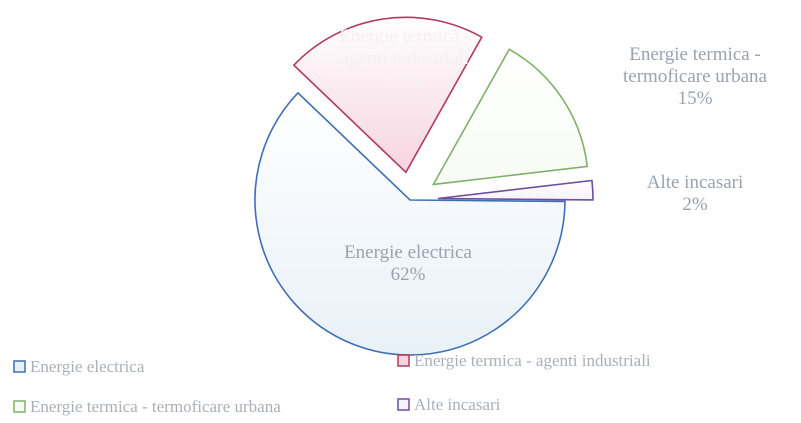  What do you see at coordinates (457, 404) in the screenshot?
I see `legend-label-alte-incasari: Alte incasari` at bounding box center [457, 404].